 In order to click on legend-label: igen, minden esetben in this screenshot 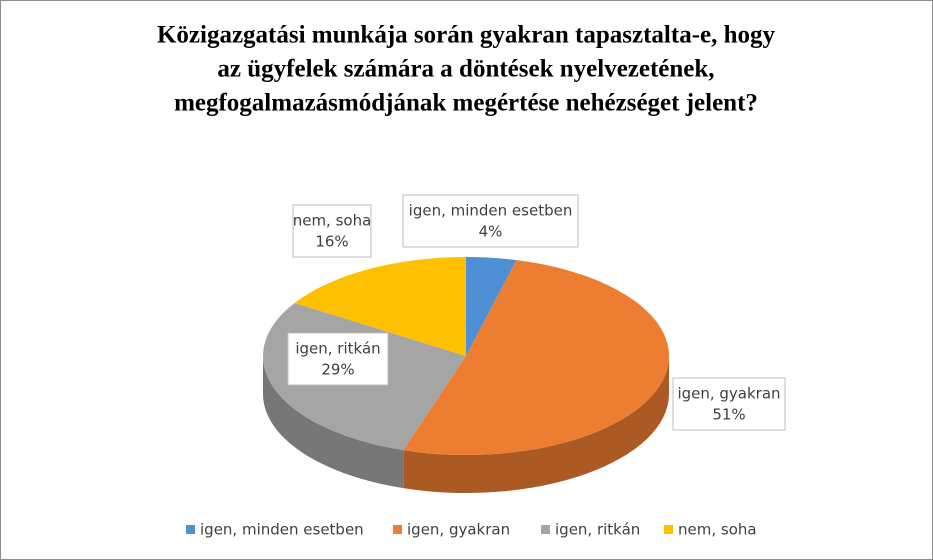, I will do `click(282, 530)`.